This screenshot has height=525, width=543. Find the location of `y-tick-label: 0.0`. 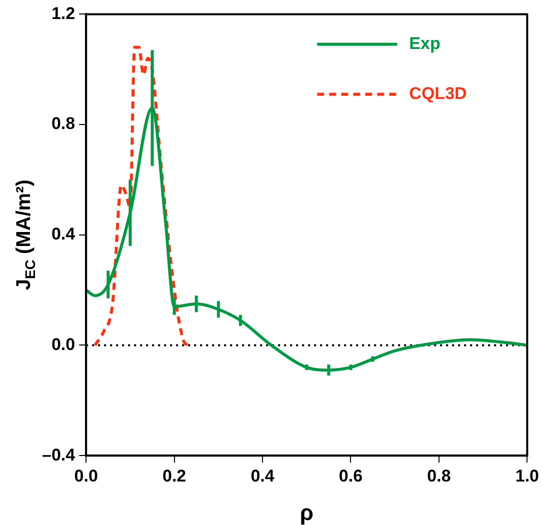

y-tick-label: 0.0 is located at coordinates (63, 344).